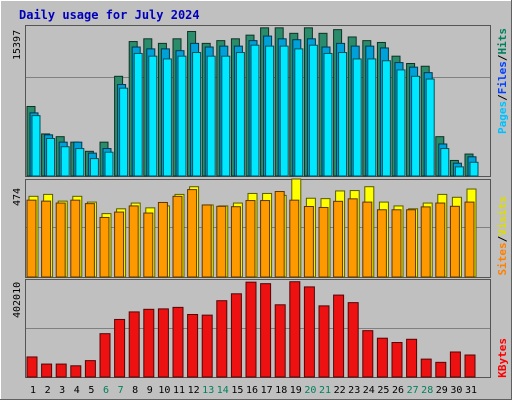 This screenshot has height=400, width=512. What do you see at coordinates (369, 390) in the screenshot?
I see `day-label-24: 24` at bounding box center [369, 390].